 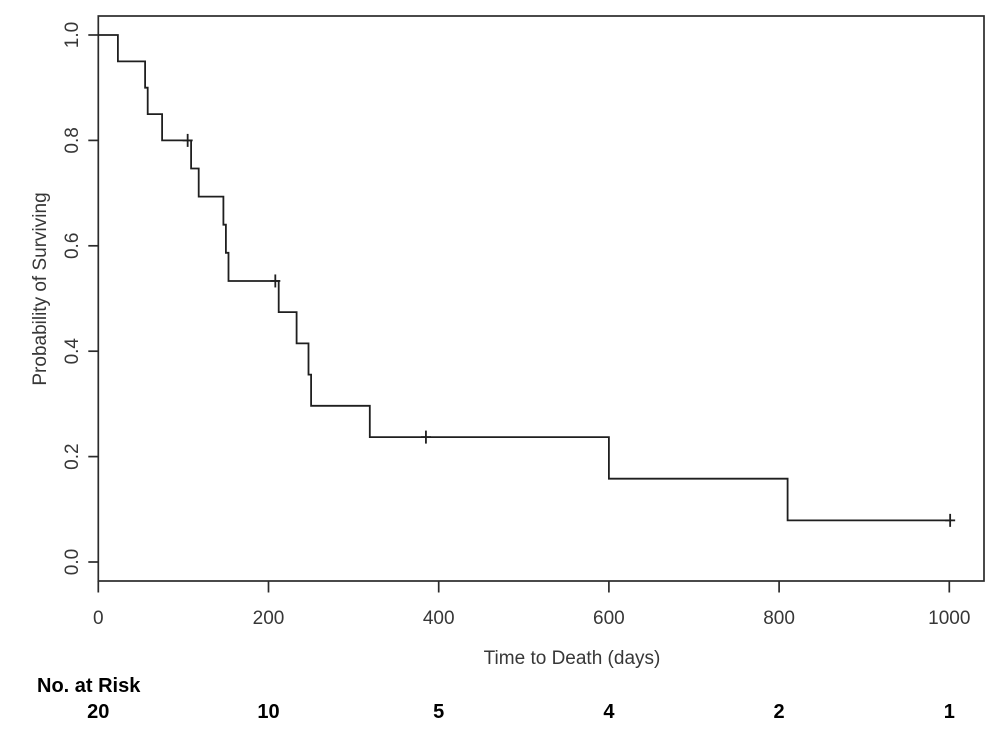 What do you see at coordinates (521, 712) in the screenshot?
I see `at-risk-values: 20 10 5 4 2 1` at bounding box center [521, 712].